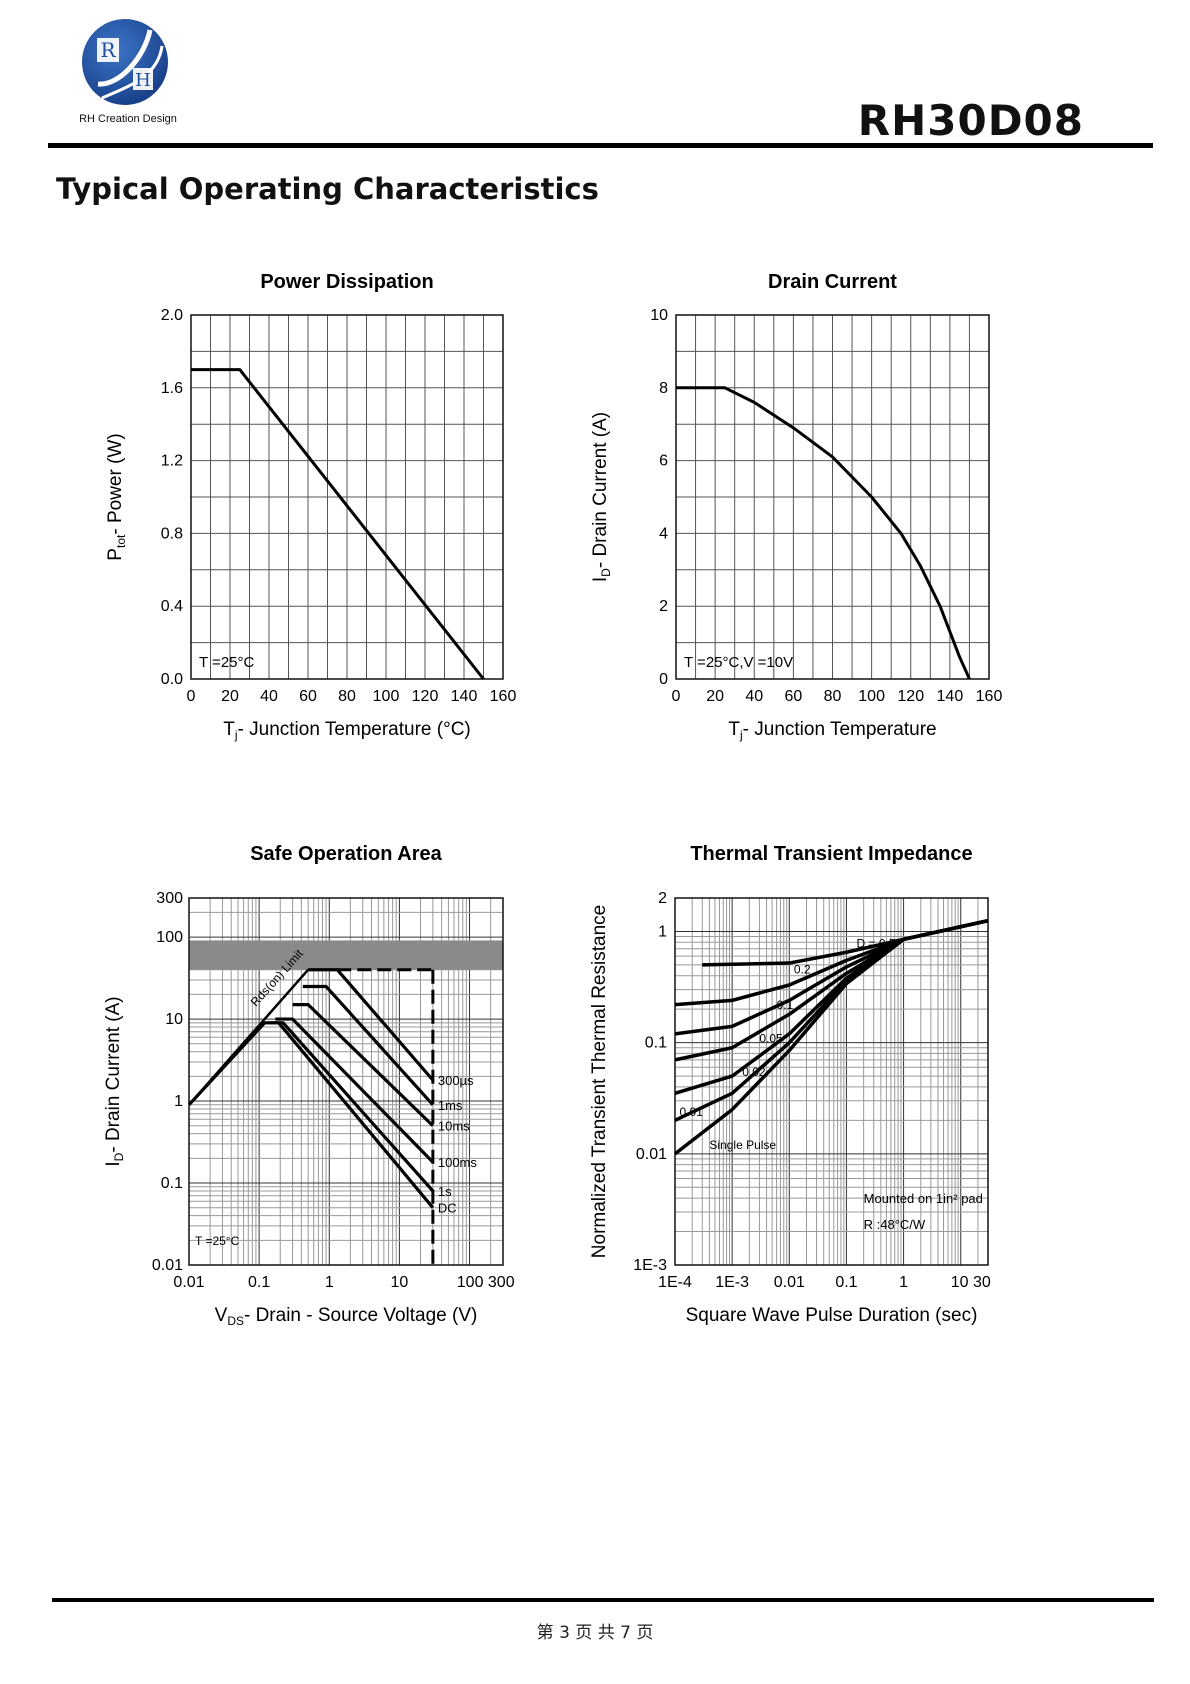 This screenshot has height=1684, width=1190. Describe the element at coordinates (663, 461) in the screenshot. I see `y-tick-label: 6` at that location.